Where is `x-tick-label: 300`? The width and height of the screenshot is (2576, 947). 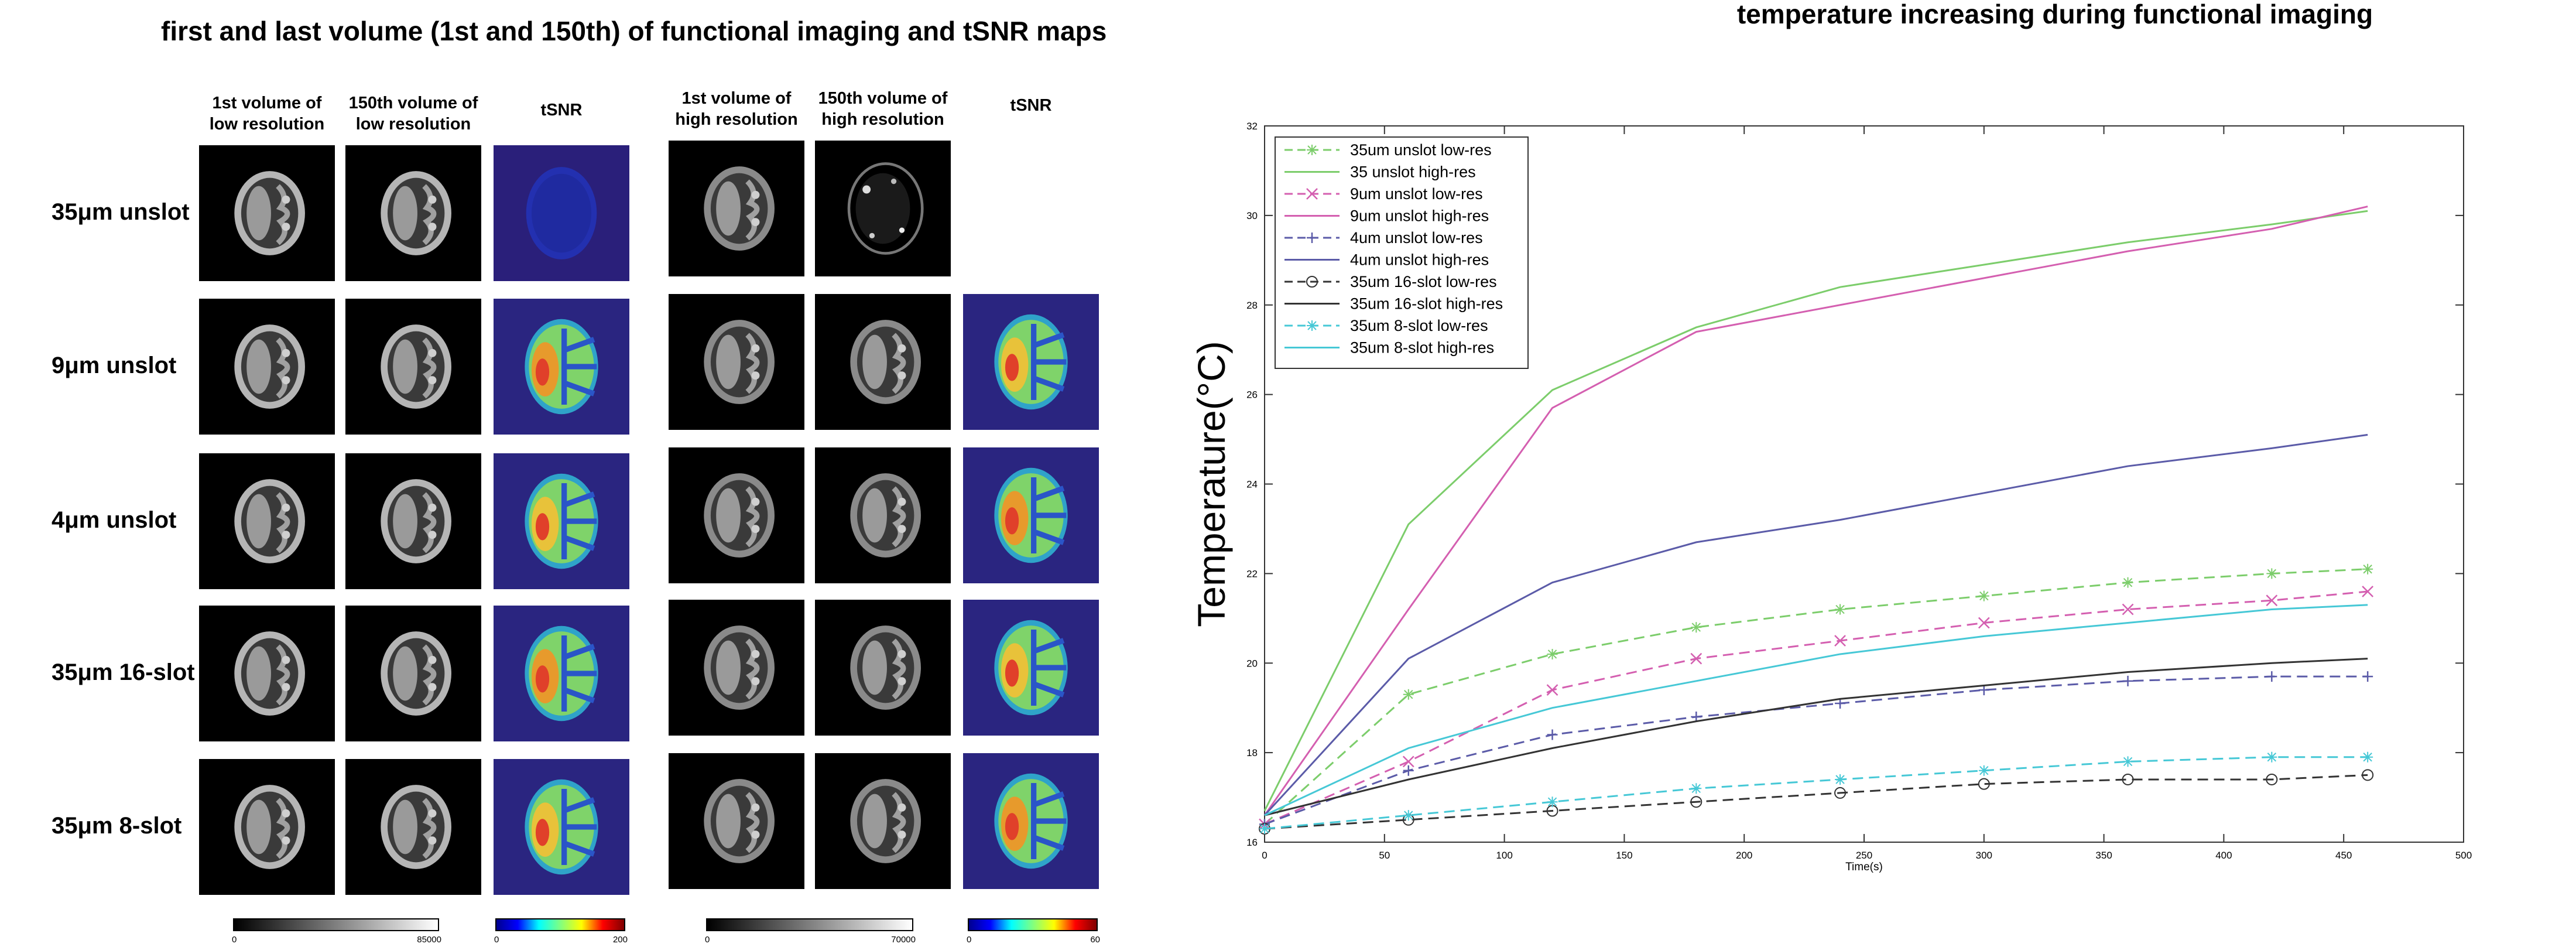 x-tick-label: 300 is located at coordinates (1984, 856).